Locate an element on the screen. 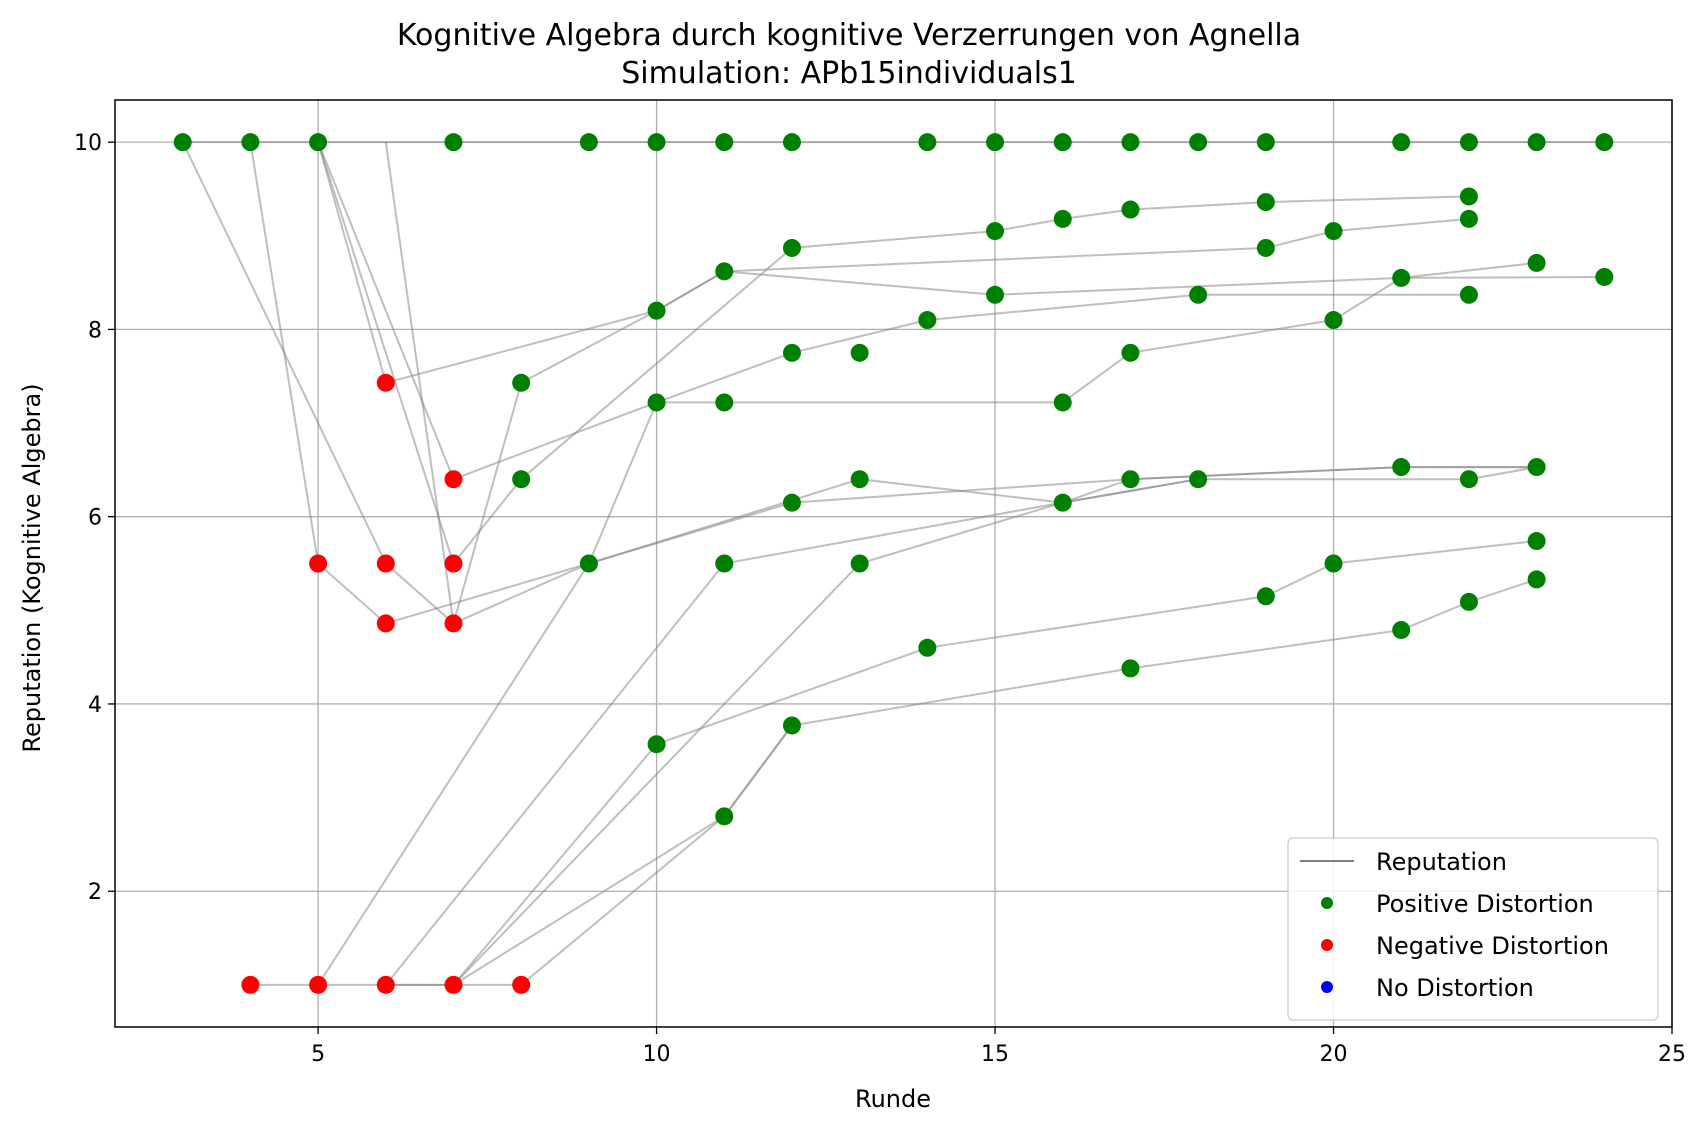 The width and height of the screenshot is (1698, 1131). y-tick-label: 10 is located at coordinates (88, 143).